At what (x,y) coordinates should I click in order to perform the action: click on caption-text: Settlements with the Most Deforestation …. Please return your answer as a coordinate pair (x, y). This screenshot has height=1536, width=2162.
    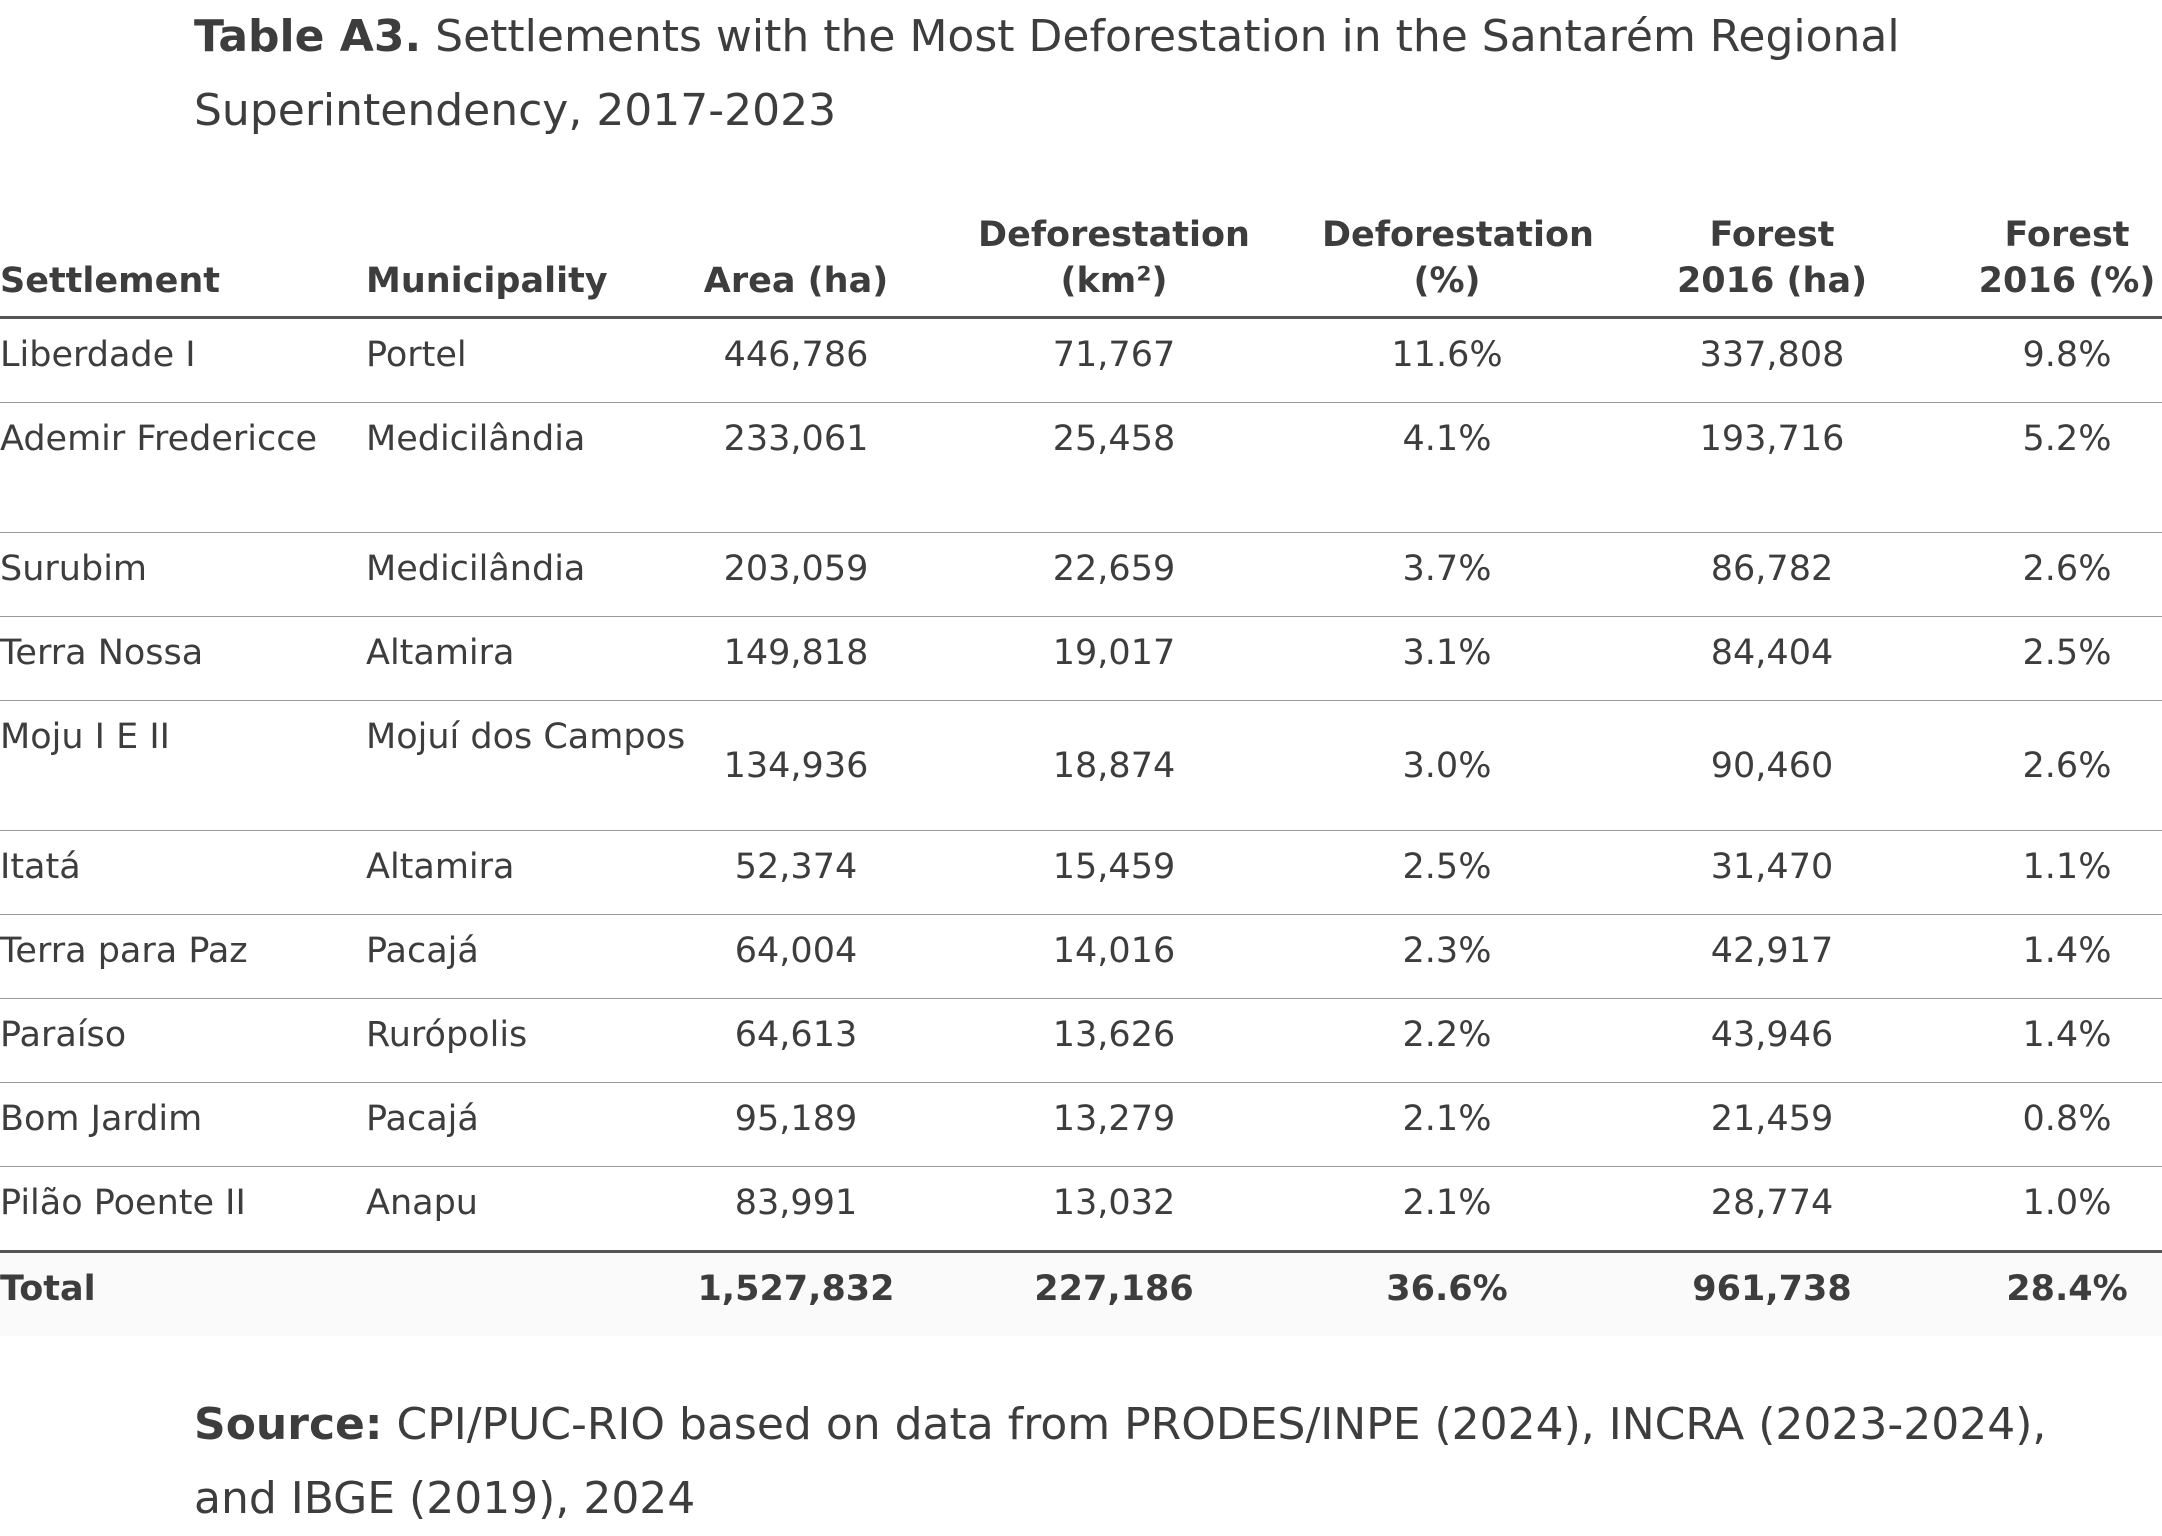
    Looking at the image, I should click on (1047, 73).